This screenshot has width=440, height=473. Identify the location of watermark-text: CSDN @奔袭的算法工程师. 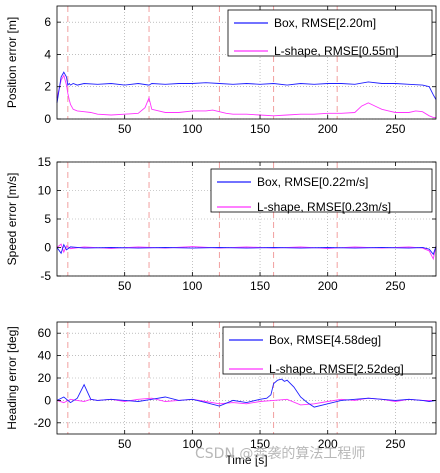
(280, 454).